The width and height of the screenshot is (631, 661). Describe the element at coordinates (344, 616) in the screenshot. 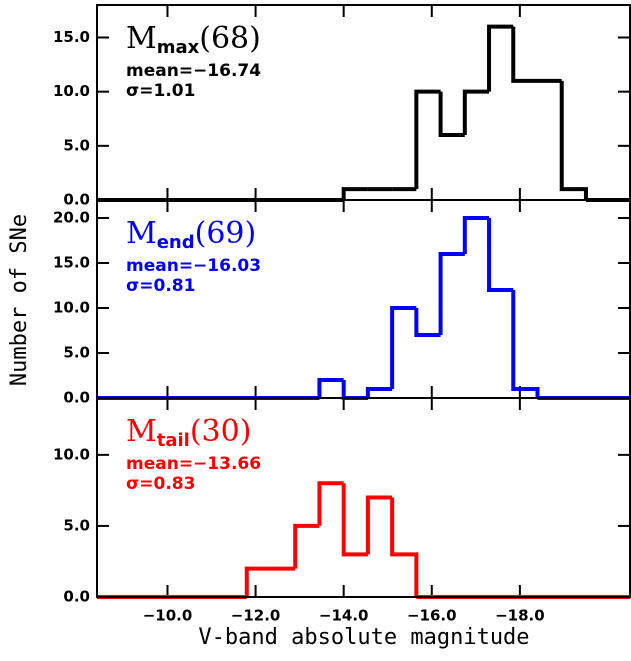

I see `x-tick-label: −14.0` at that location.